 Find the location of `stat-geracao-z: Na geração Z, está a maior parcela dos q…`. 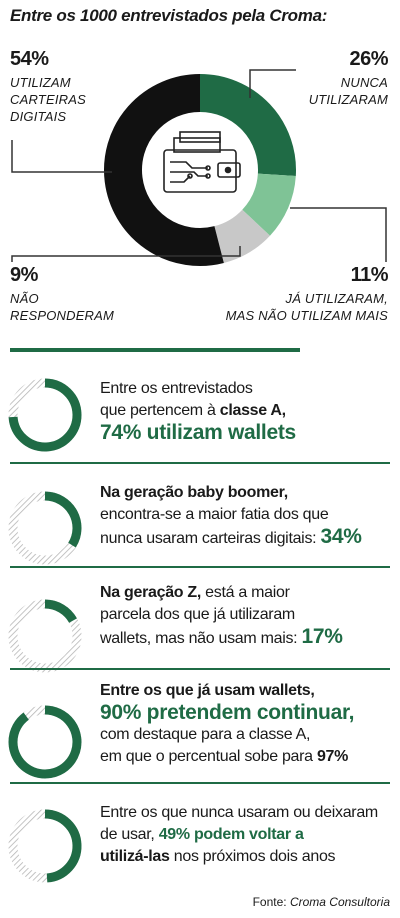

stat-geracao-z: Na geração Z, está a maior parcela dos q… is located at coordinates (221, 616).